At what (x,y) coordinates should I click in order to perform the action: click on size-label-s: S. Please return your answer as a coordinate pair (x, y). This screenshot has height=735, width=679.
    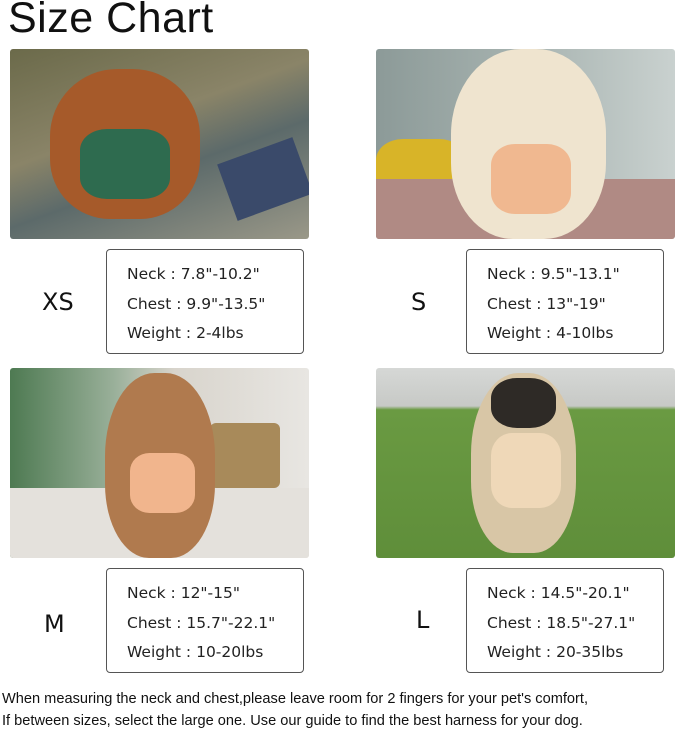
    Looking at the image, I should click on (419, 302).